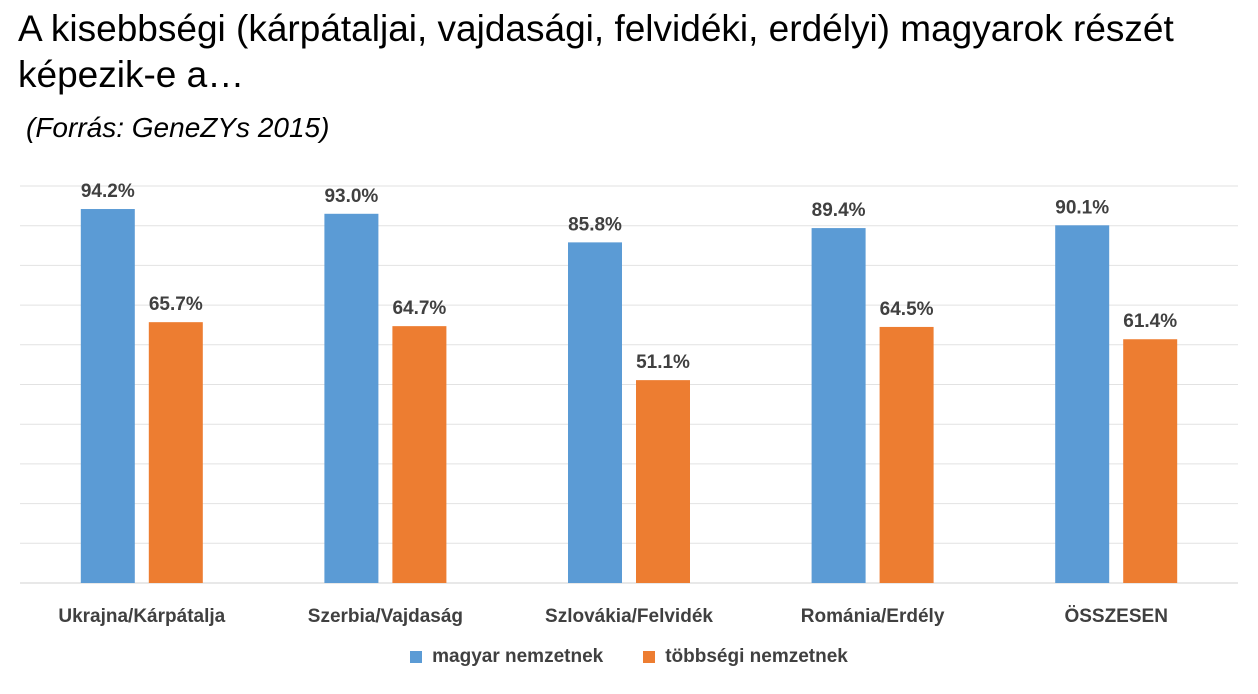 The height and width of the screenshot is (694, 1258). I want to click on data-label-1-3: 64.5%, so click(907, 309).